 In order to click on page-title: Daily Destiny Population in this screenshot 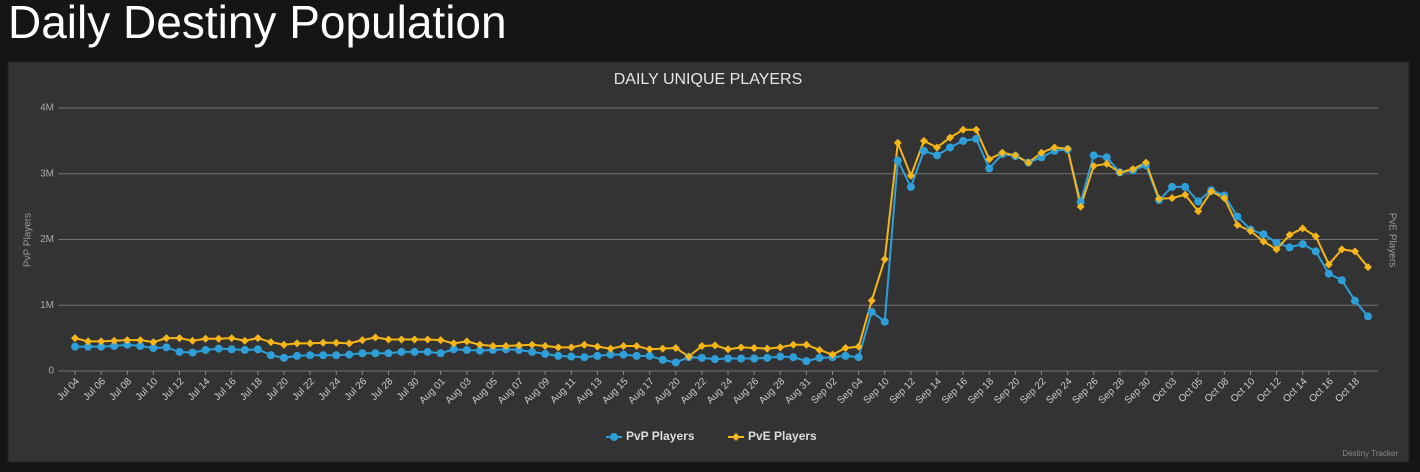, I will do `click(257, 24)`.